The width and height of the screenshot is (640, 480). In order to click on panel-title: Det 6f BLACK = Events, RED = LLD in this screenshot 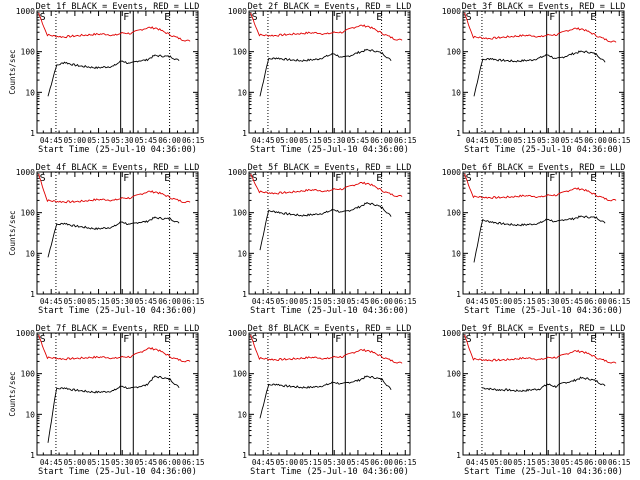, I will do `click(544, 168)`.